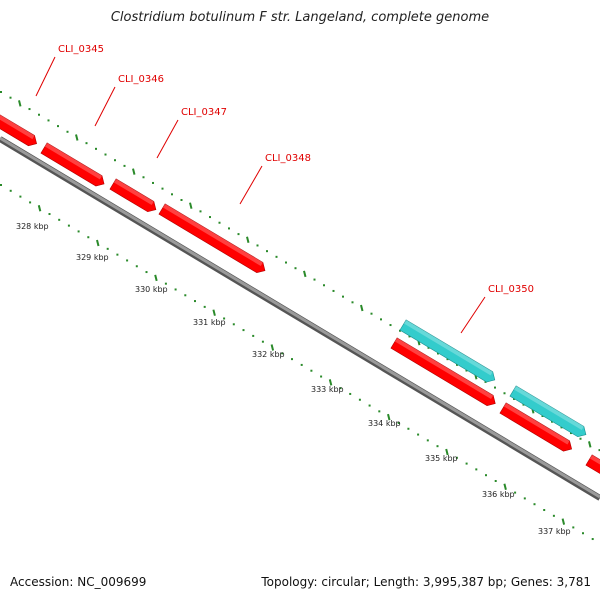 This screenshot has width=600, height=600. What do you see at coordinates (141, 79) in the screenshot?
I see `gene-label: CLI_0346` at bounding box center [141, 79].